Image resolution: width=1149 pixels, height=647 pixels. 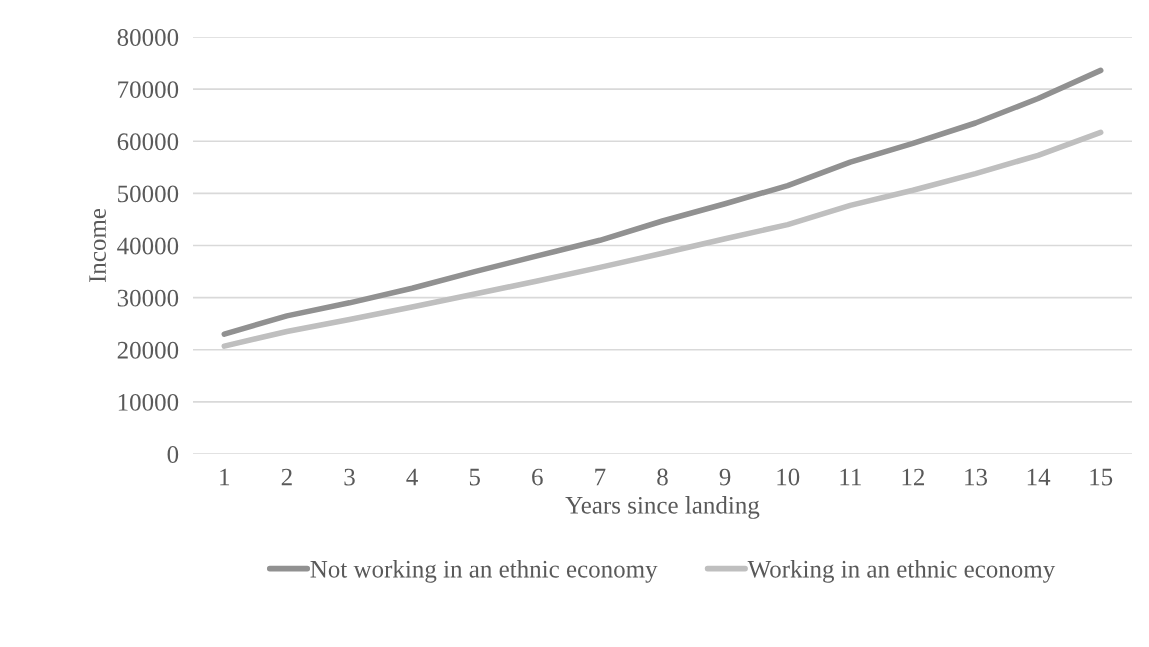 I want to click on y-tick-label: 30000, so click(x=148, y=298).